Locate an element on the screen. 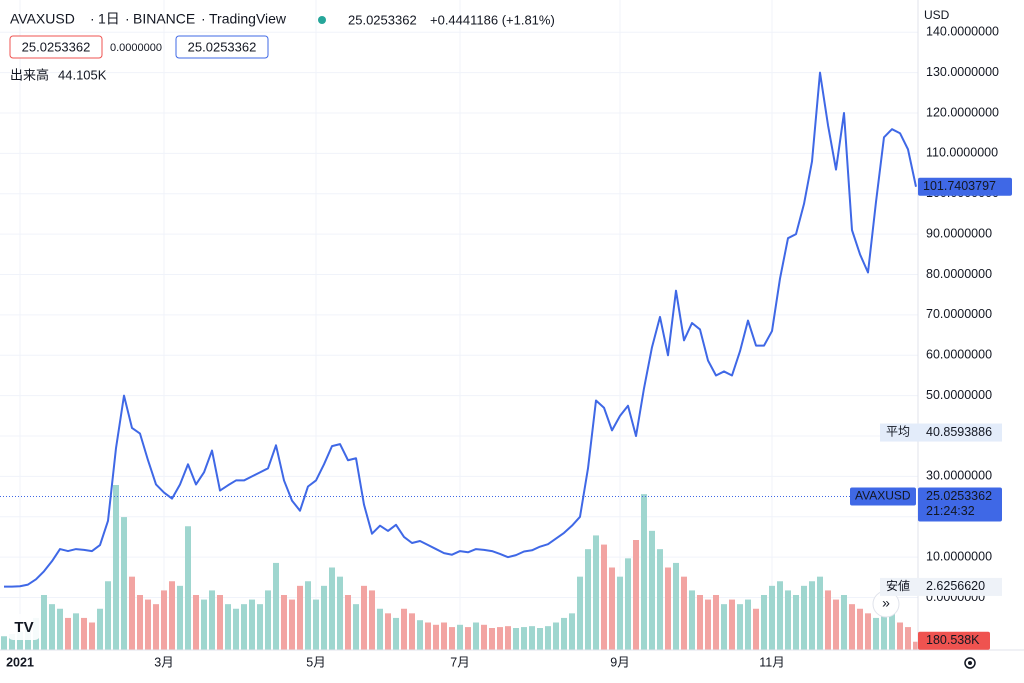 This screenshot has height=683, width=1024. source: TradingView is located at coordinates (248, 19).